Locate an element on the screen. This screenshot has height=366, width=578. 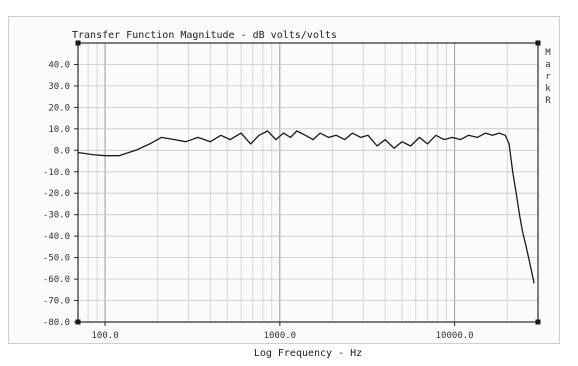
x-tick-label: 10000.0 is located at coordinates (455, 336).